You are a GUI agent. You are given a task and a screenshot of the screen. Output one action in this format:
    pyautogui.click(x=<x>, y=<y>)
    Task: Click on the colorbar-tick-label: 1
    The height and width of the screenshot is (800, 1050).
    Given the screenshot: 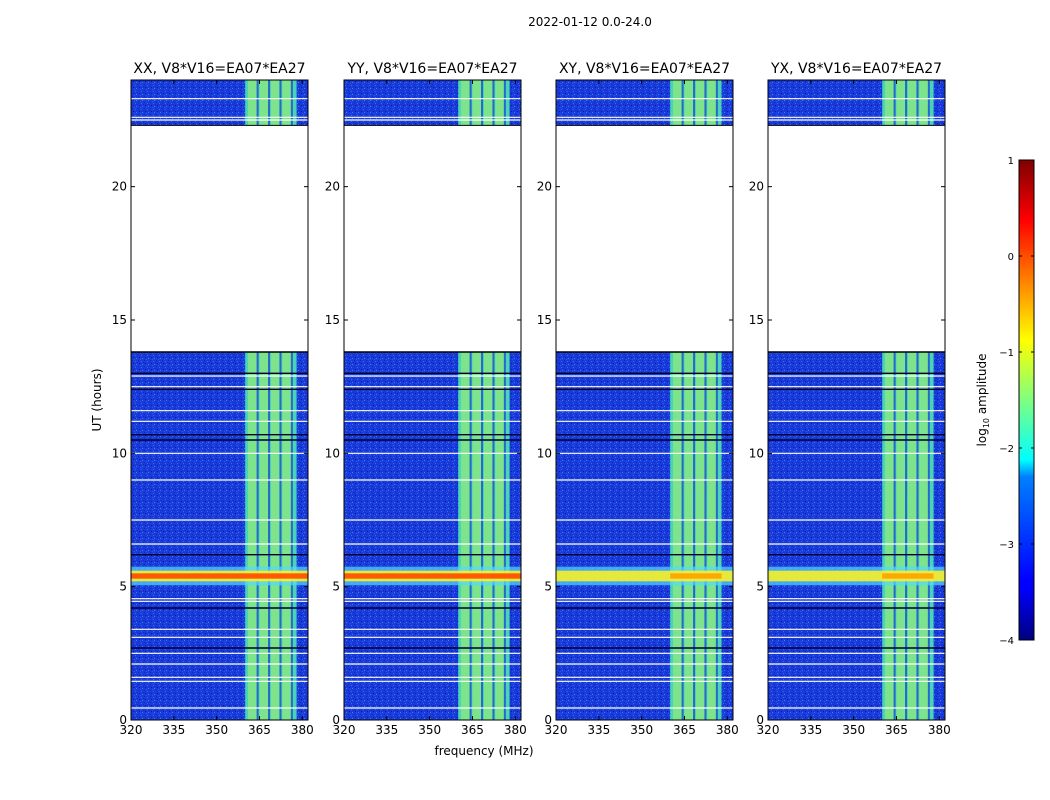 What is the action you would take?
    pyautogui.click(x=1011, y=161)
    